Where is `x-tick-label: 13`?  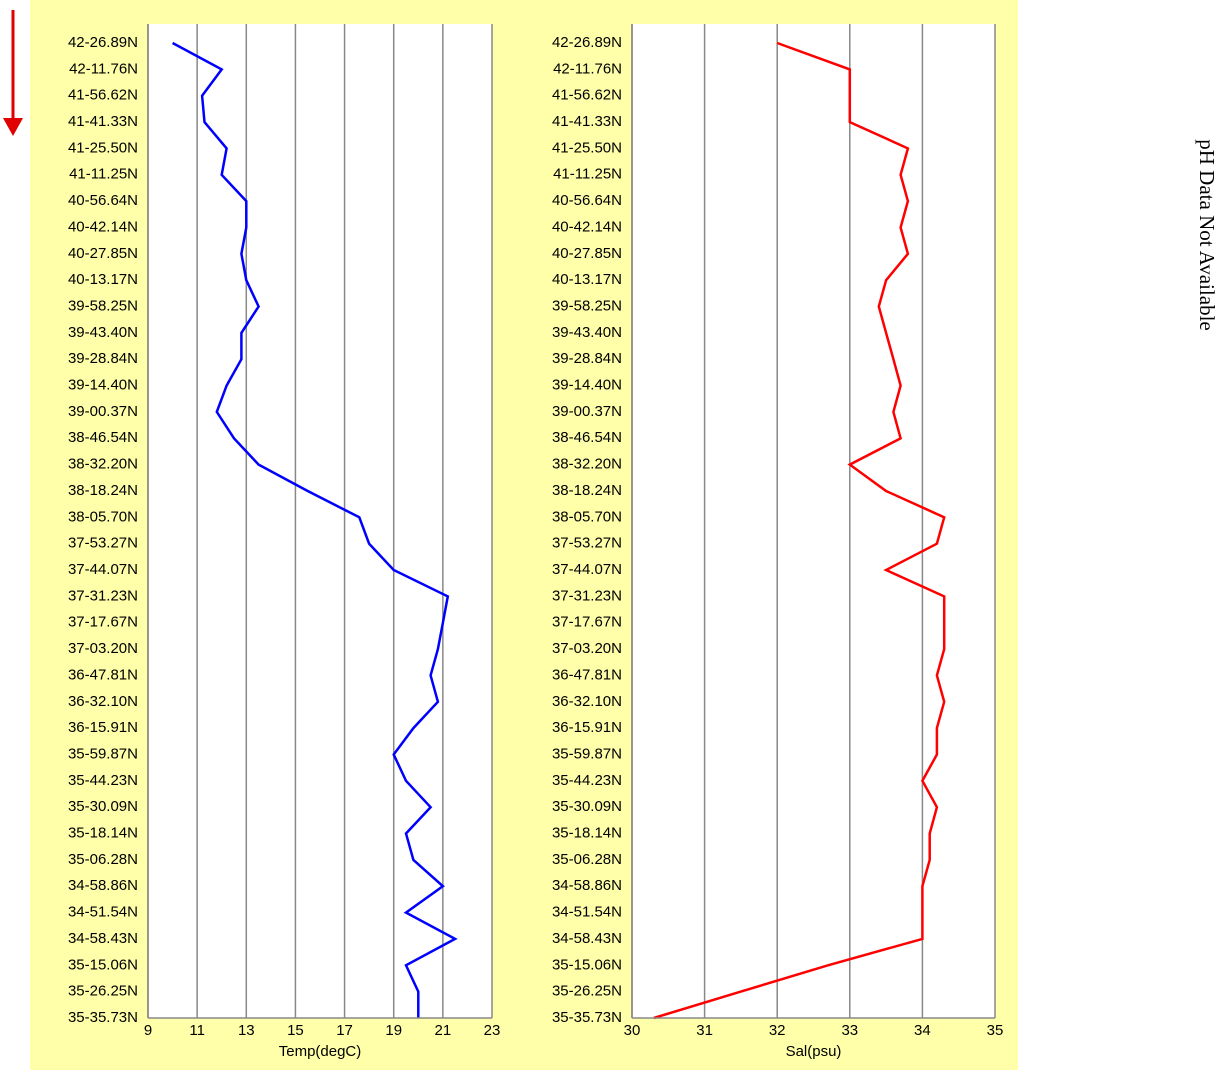
x-tick-label: 13 is located at coordinates (246, 1030).